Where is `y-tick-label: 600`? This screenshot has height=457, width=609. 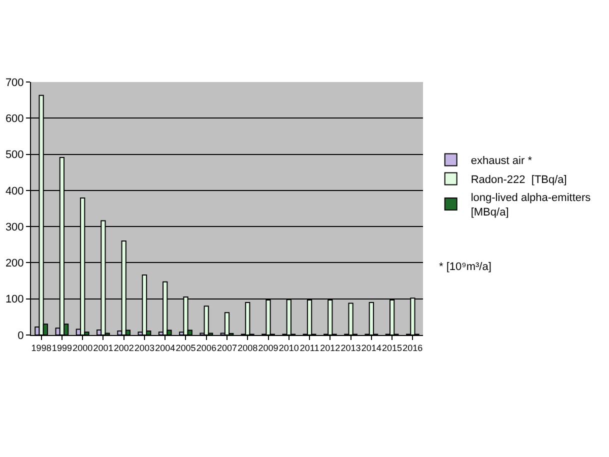
y-tick-label: 600 is located at coordinates (14, 118).